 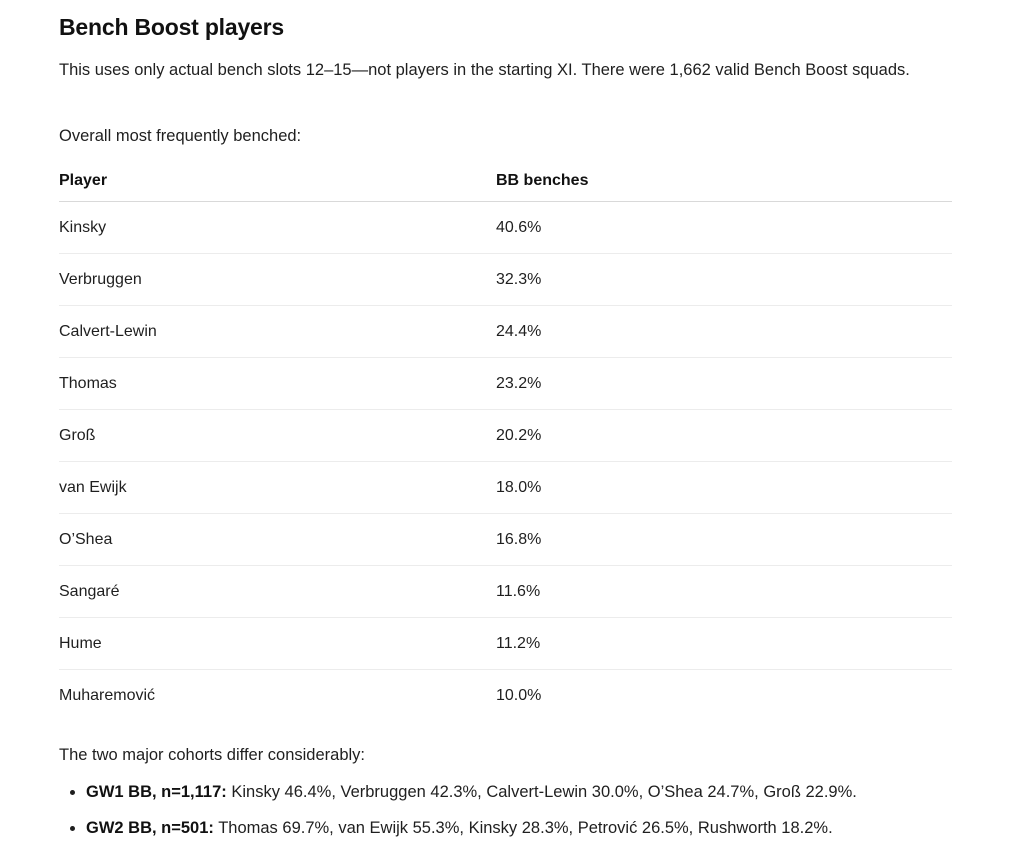 What do you see at coordinates (150, 828) in the screenshot?
I see `cohort-label: GW2 BB, n=501:` at bounding box center [150, 828].